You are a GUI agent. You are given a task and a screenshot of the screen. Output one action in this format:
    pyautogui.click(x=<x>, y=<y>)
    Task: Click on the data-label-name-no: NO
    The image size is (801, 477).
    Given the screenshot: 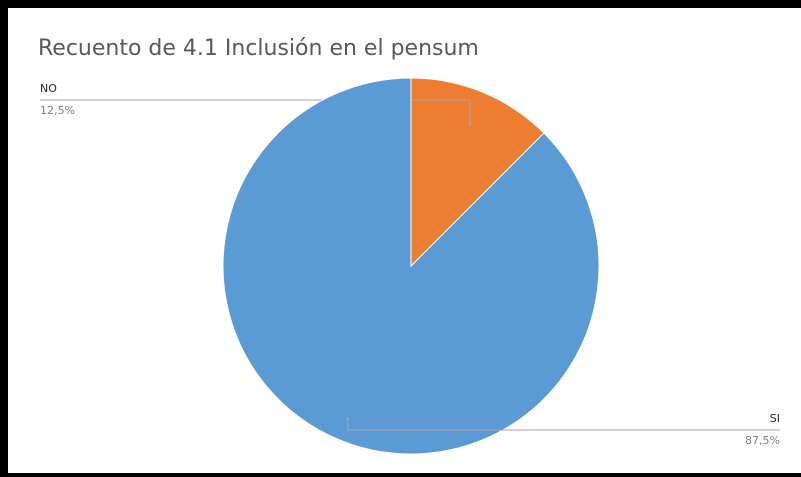 What is the action you would take?
    pyautogui.click(x=48, y=88)
    